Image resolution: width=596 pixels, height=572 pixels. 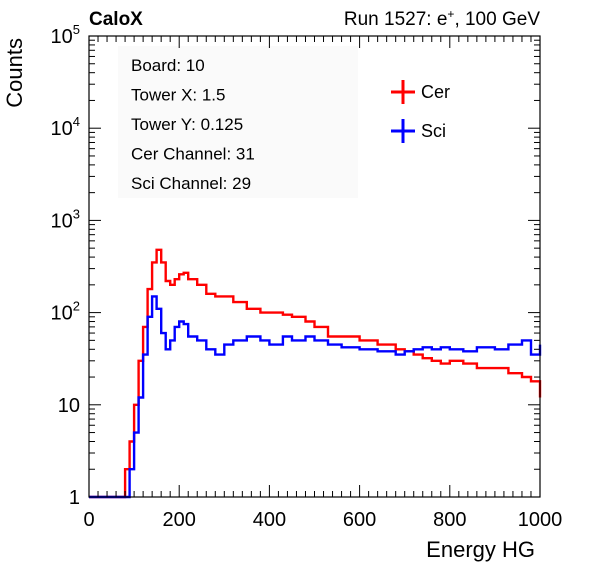 What do you see at coordinates (178, 95) in the screenshot?
I see `info-line: Tower X: 1.5` at bounding box center [178, 95].